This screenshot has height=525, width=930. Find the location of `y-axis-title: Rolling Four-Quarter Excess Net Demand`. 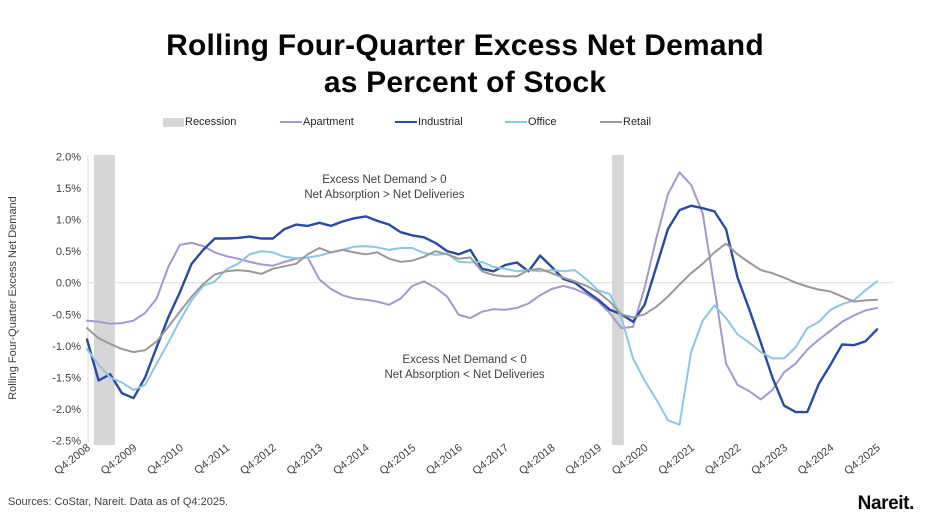

y-axis-title: Rolling Four-Quarter Excess Net Demand is located at coordinates (13, 298).